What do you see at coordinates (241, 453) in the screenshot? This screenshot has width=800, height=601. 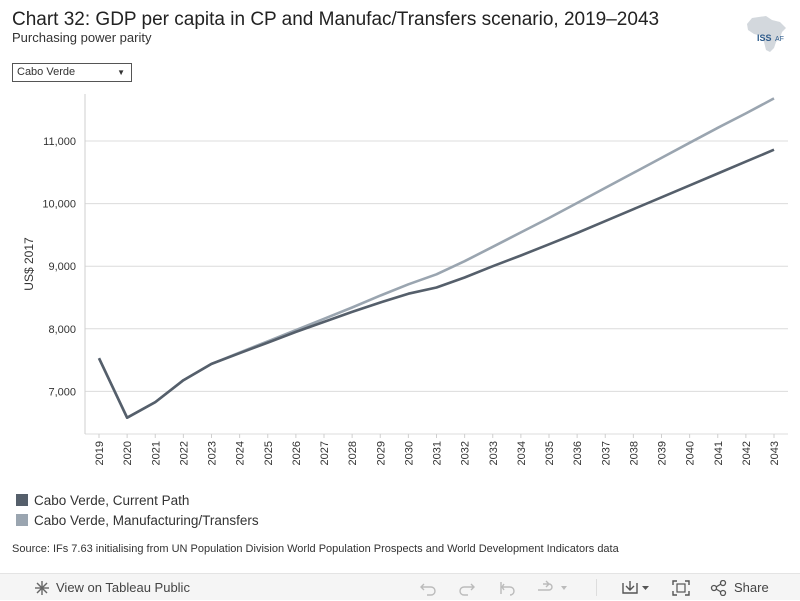 I see `x-tick-label: 2024` at bounding box center [241, 453].